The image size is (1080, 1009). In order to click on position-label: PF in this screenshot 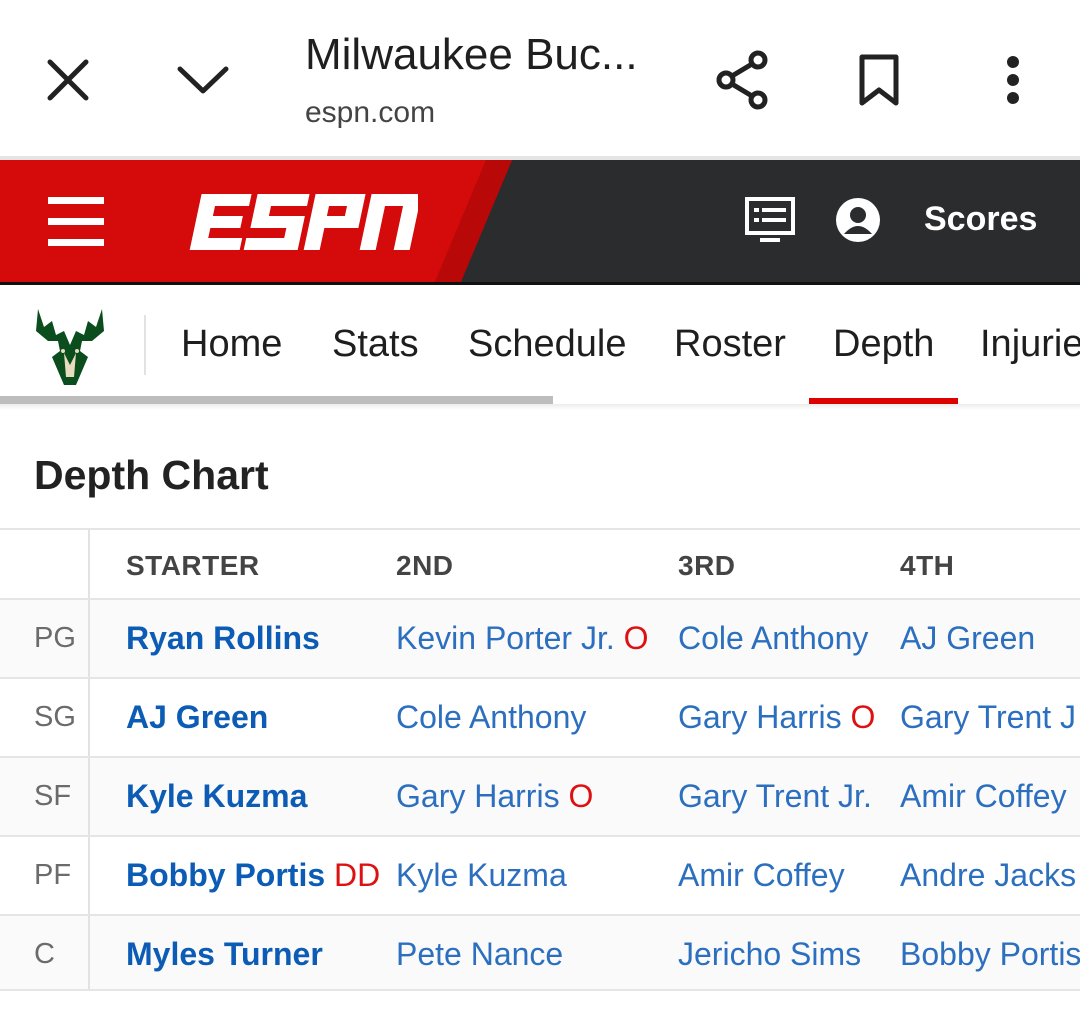, I will do `click(53, 875)`.